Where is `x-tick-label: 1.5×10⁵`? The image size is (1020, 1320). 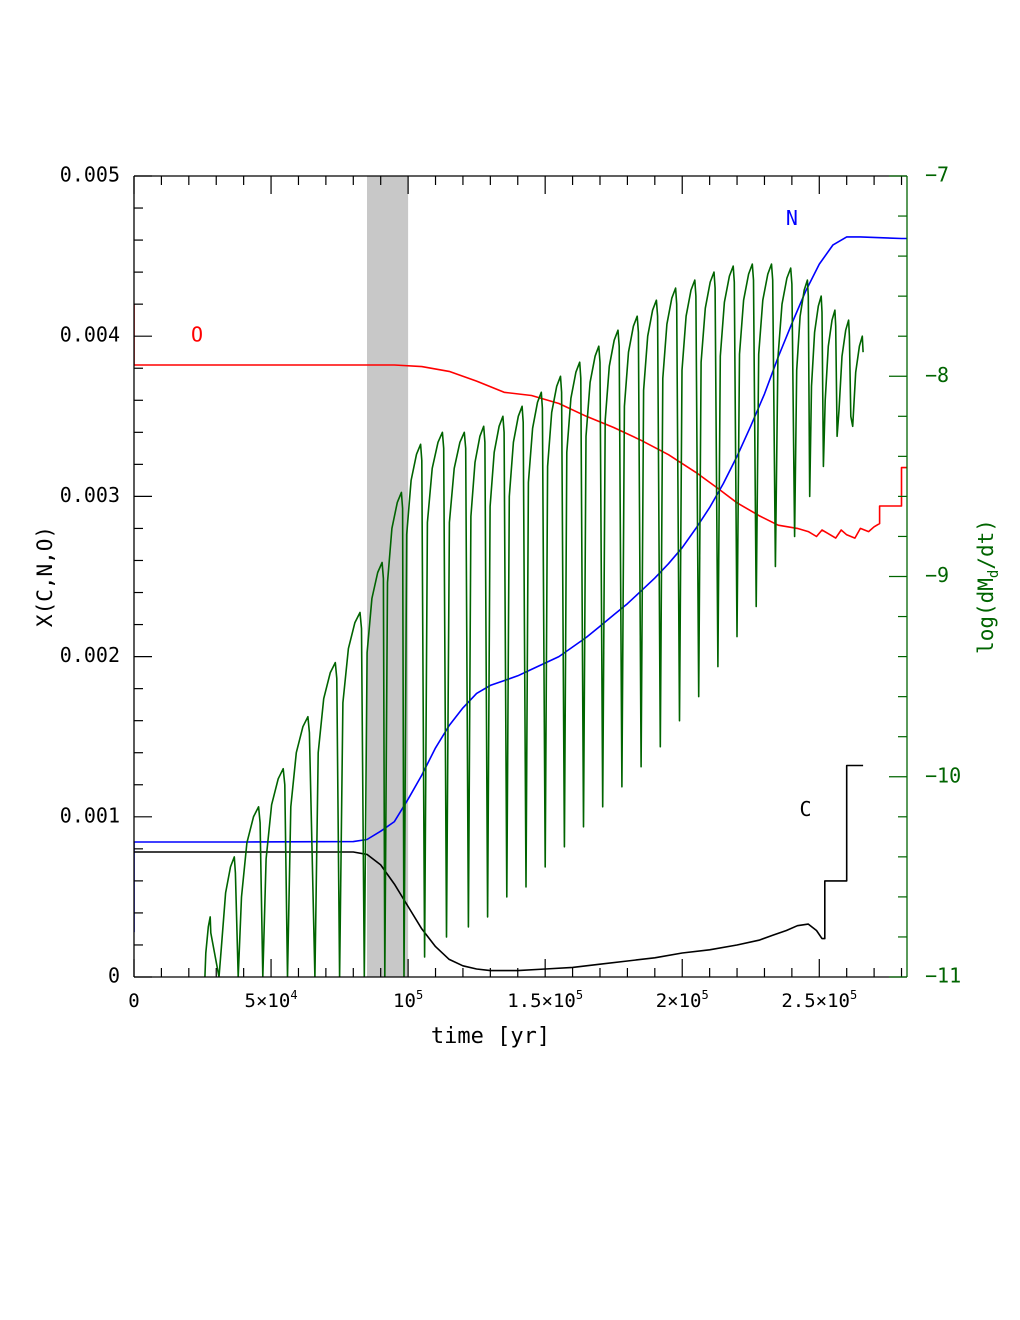 x-tick-label: 1.5×10⁵ is located at coordinates (545, 1000).